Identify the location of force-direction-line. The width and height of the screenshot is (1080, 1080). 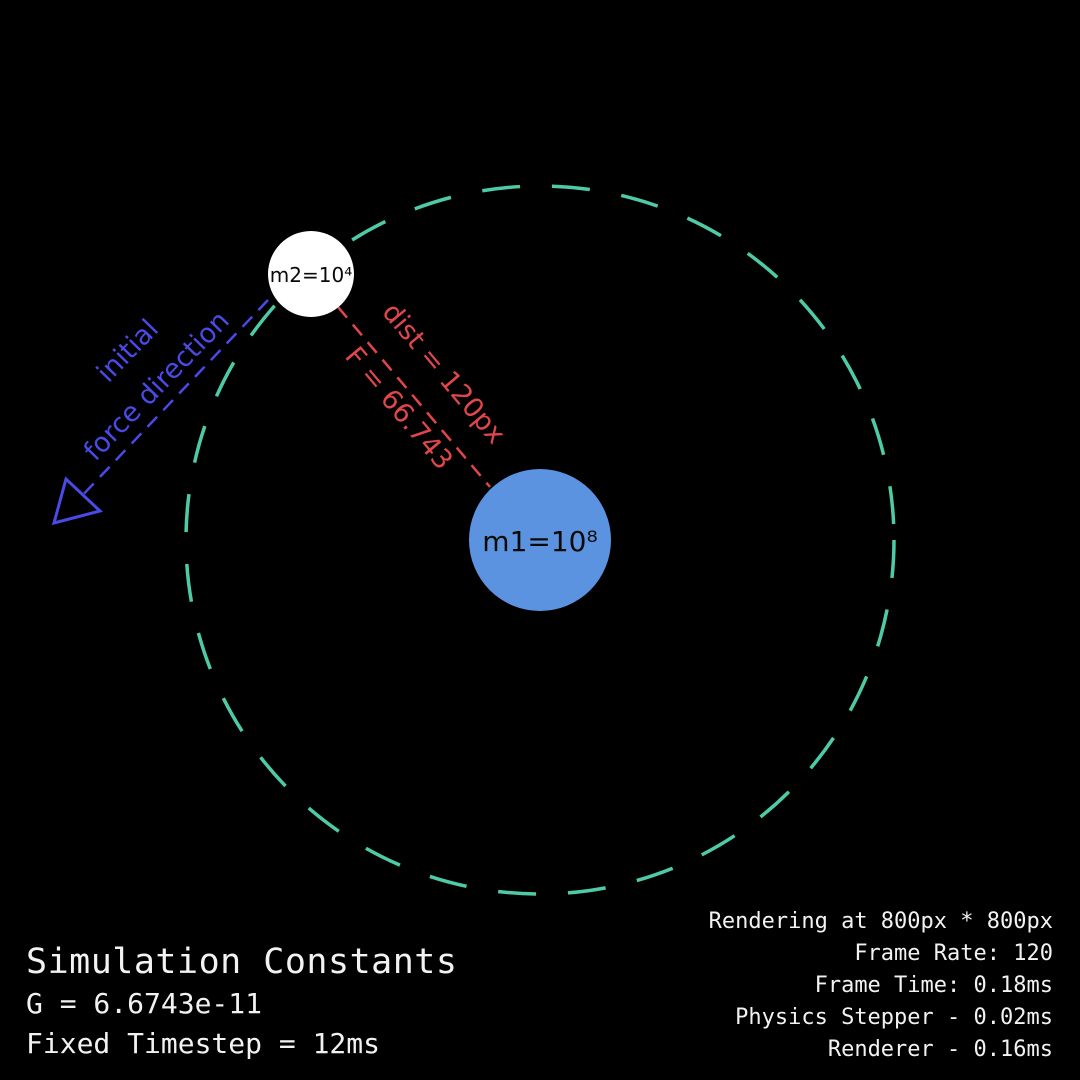
(173, 400).